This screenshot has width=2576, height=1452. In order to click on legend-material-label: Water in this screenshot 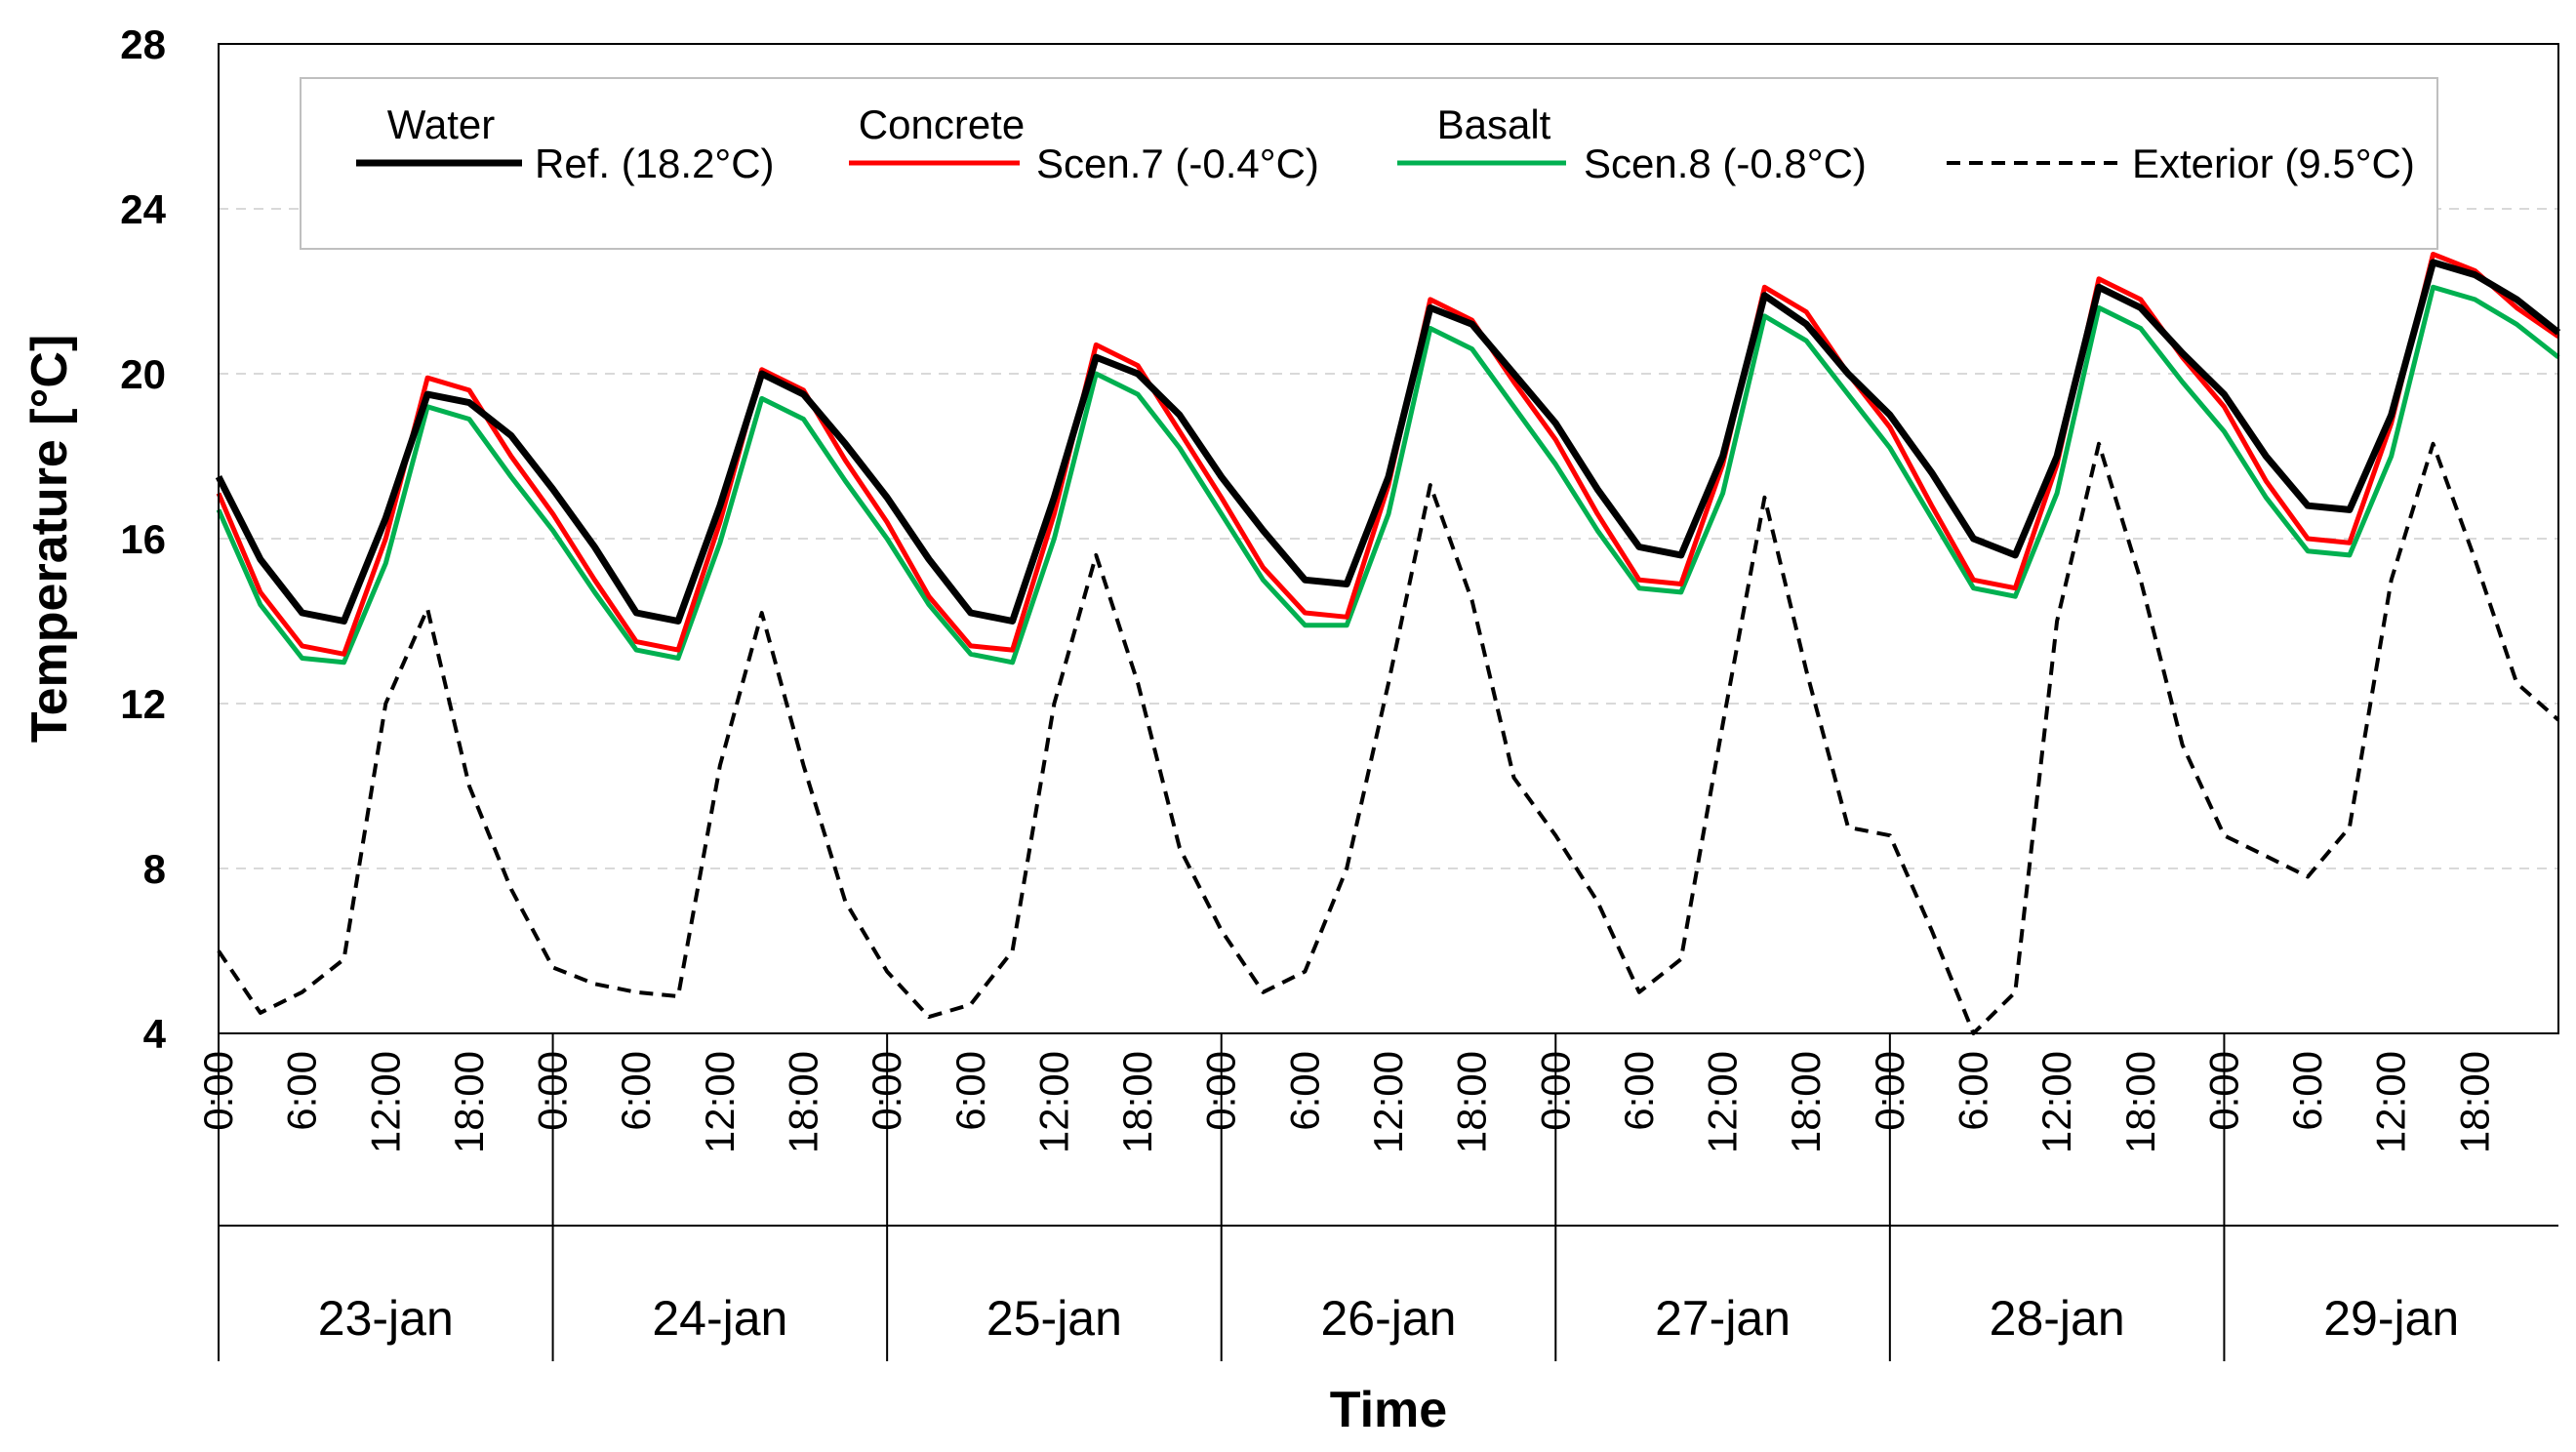, I will do `click(441, 124)`.